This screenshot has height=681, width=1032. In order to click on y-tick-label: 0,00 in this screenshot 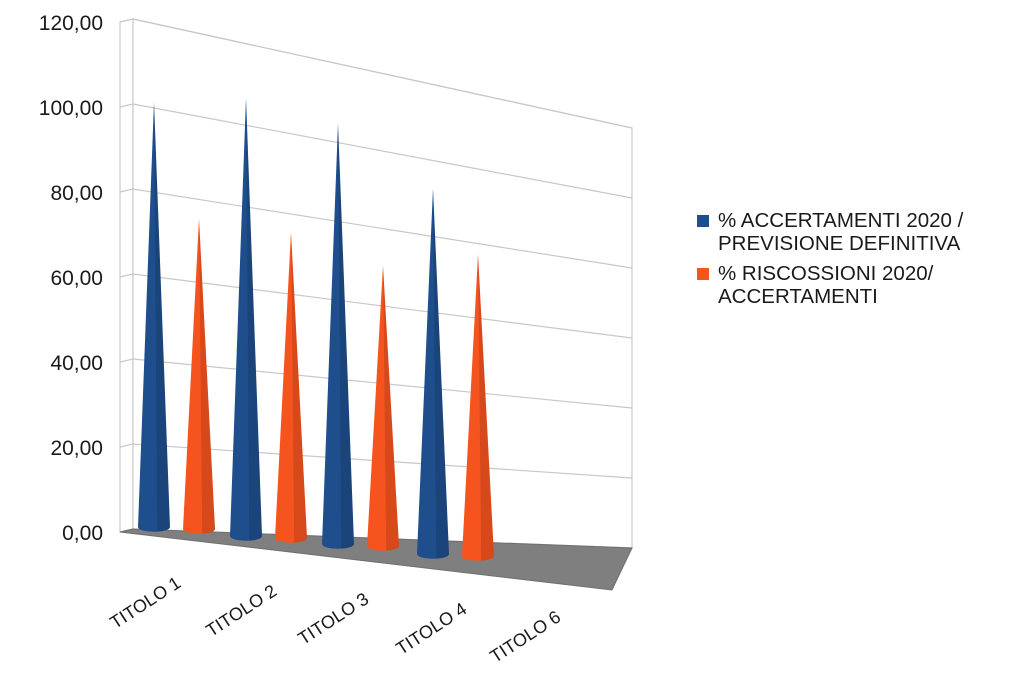, I will do `click(82, 533)`.